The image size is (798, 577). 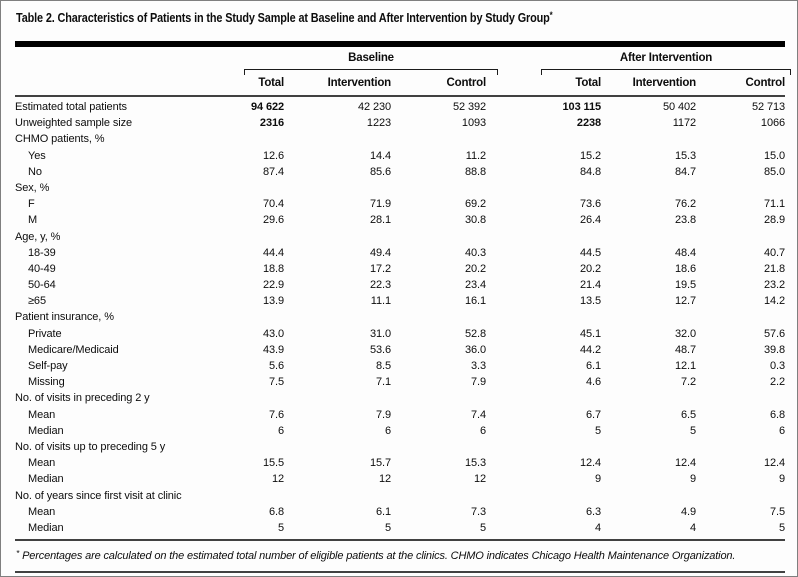 What do you see at coordinates (774, 155) in the screenshot?
I see `row-value: 15.0` at bounding box center [774, 155].